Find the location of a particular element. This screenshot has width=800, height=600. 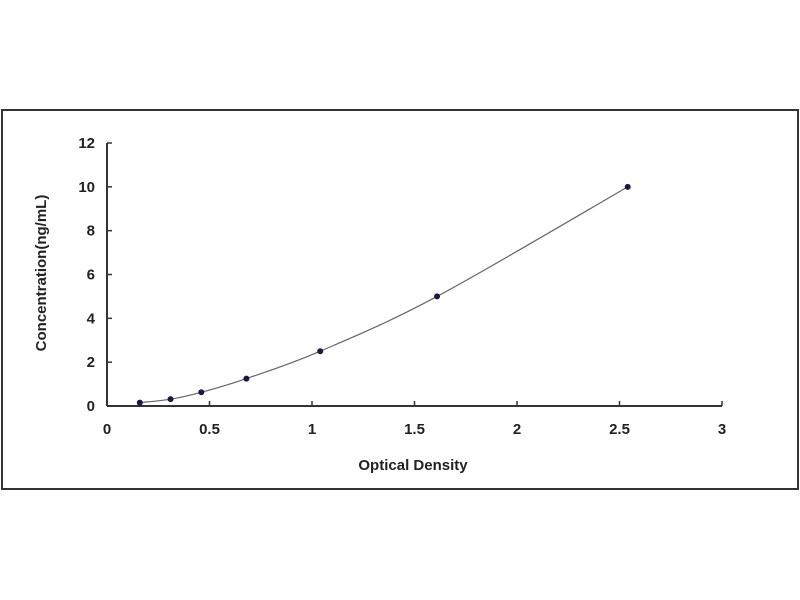

x-tick-label: 2 is located at coordinates (517, 429).